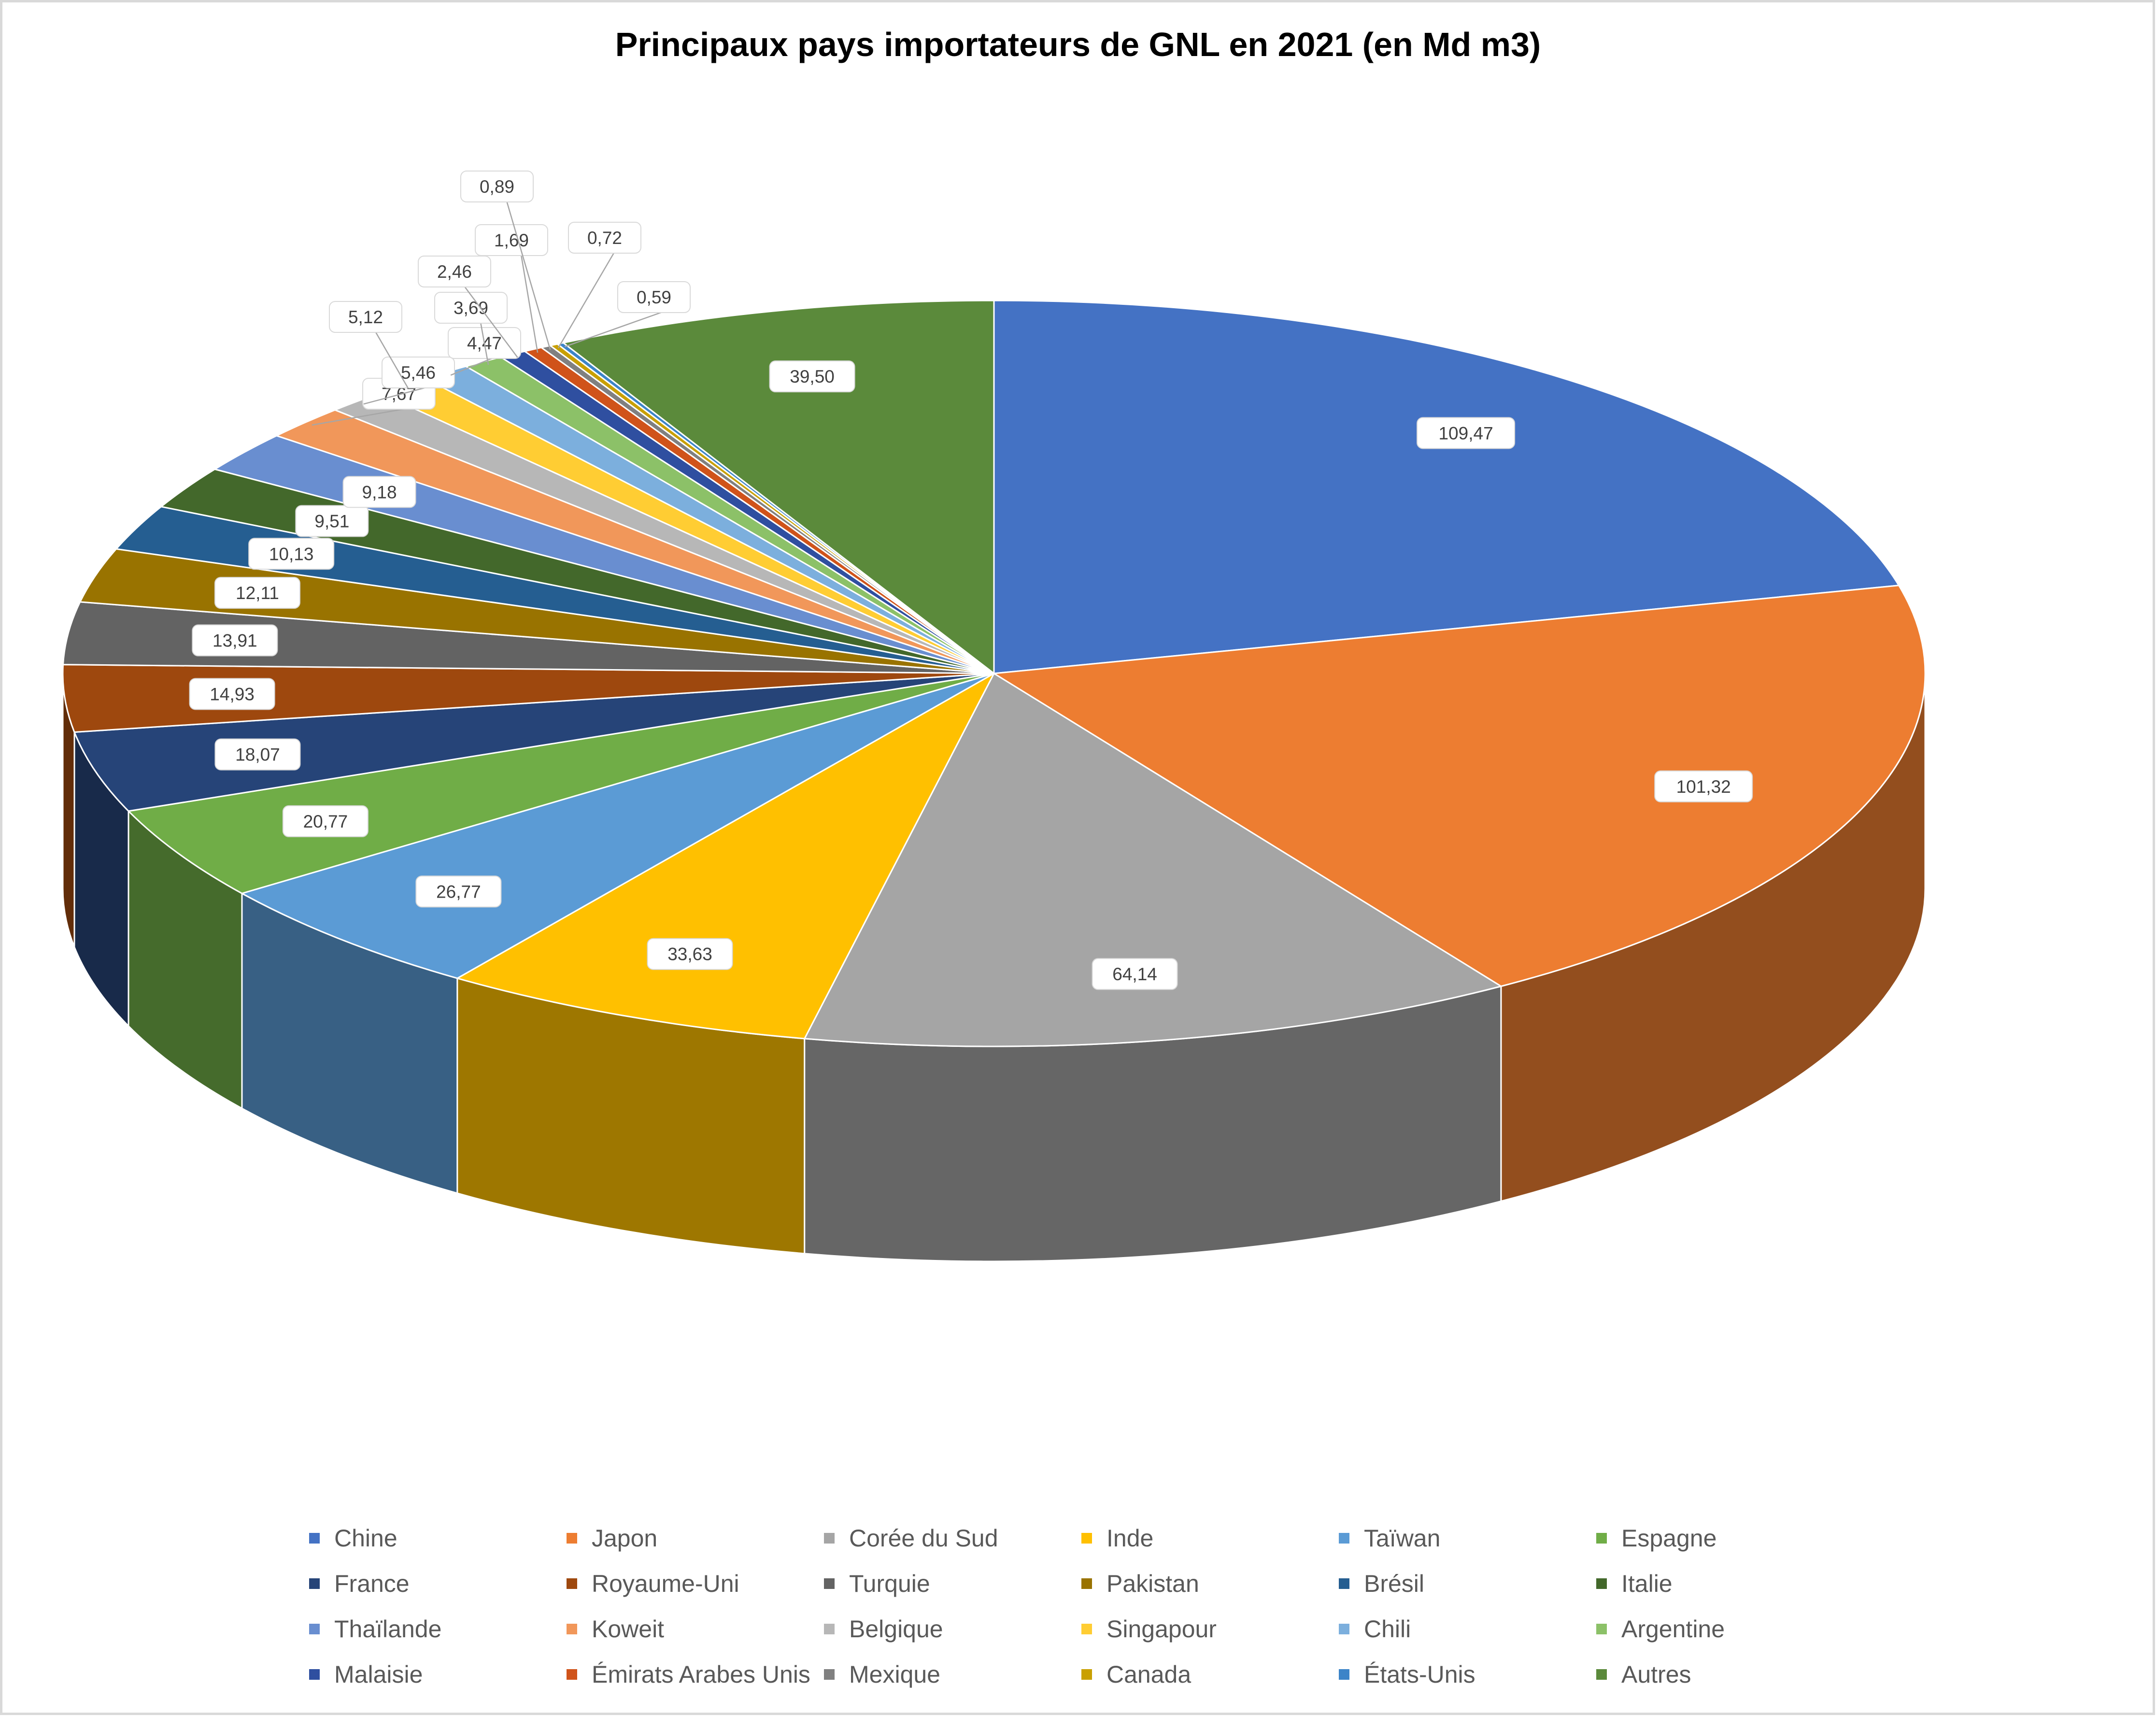 Image resolution: width=2156 pixels, height=1716 pixels. What do you see at coordinates (360, 416) in the screenshot?
I see `leader-line-koweit` at bounding box center [360, 416].